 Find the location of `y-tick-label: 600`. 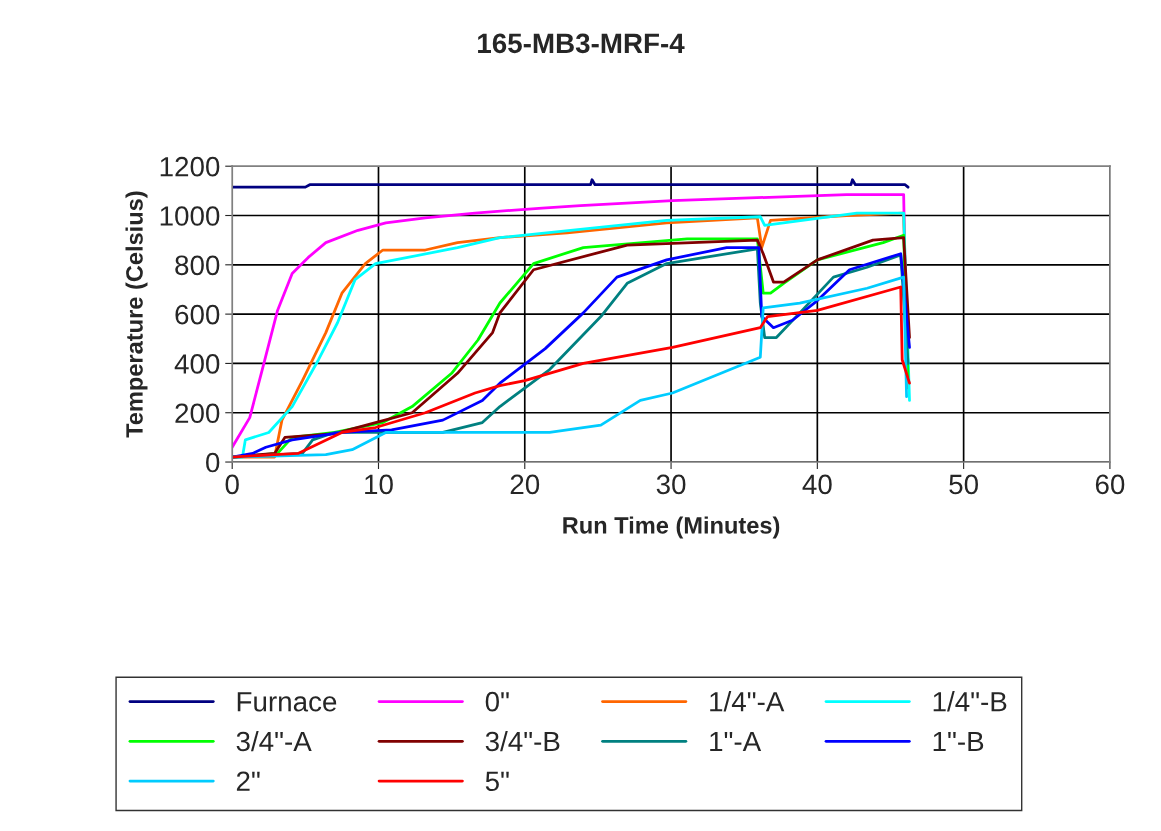

y-tick-label: 600 is located at coordinates (197, 314).